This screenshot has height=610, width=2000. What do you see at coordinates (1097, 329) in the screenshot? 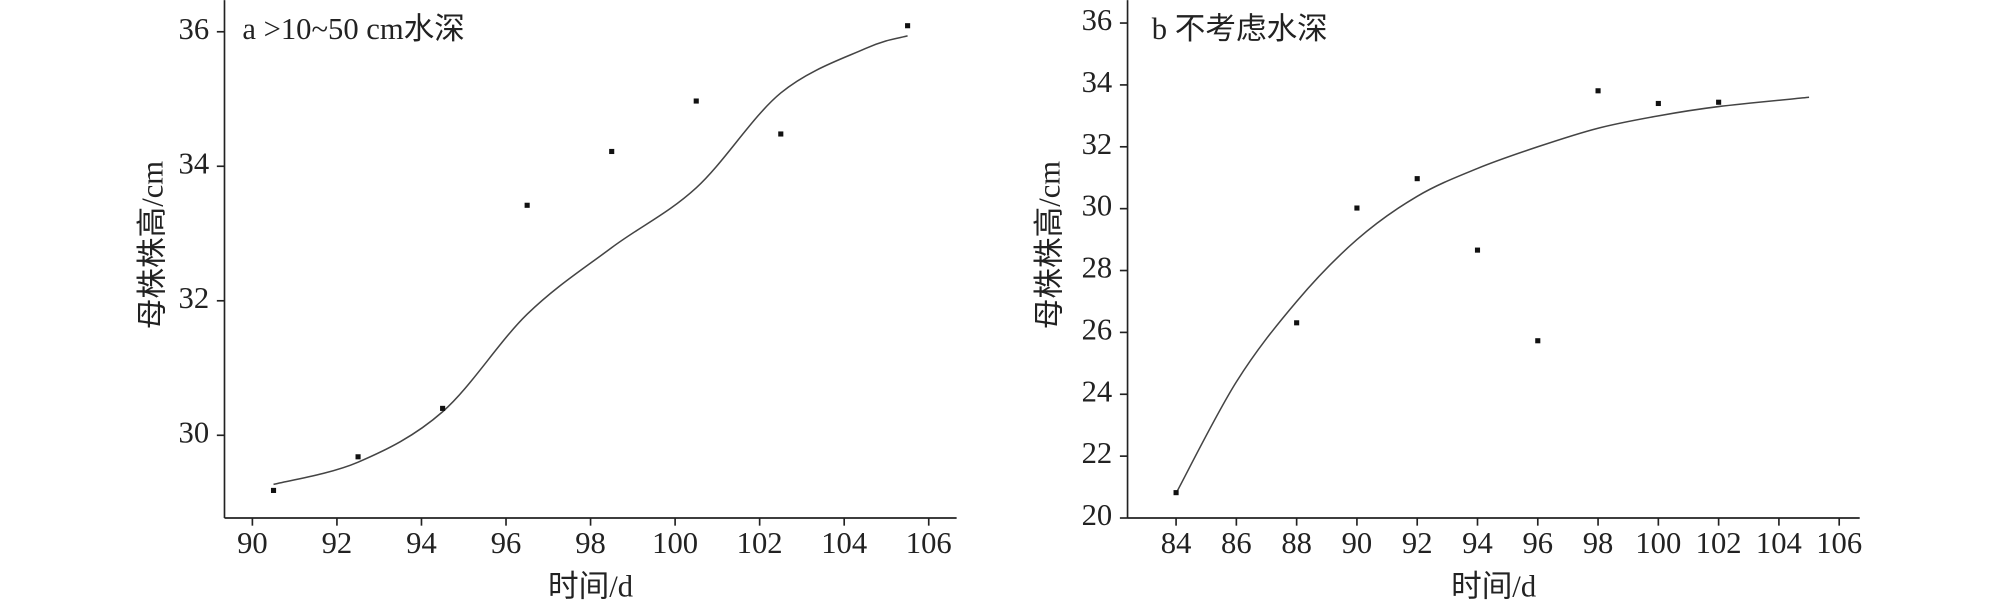
I see `y-tick-label: 26` at bounding box center [1097, 329].